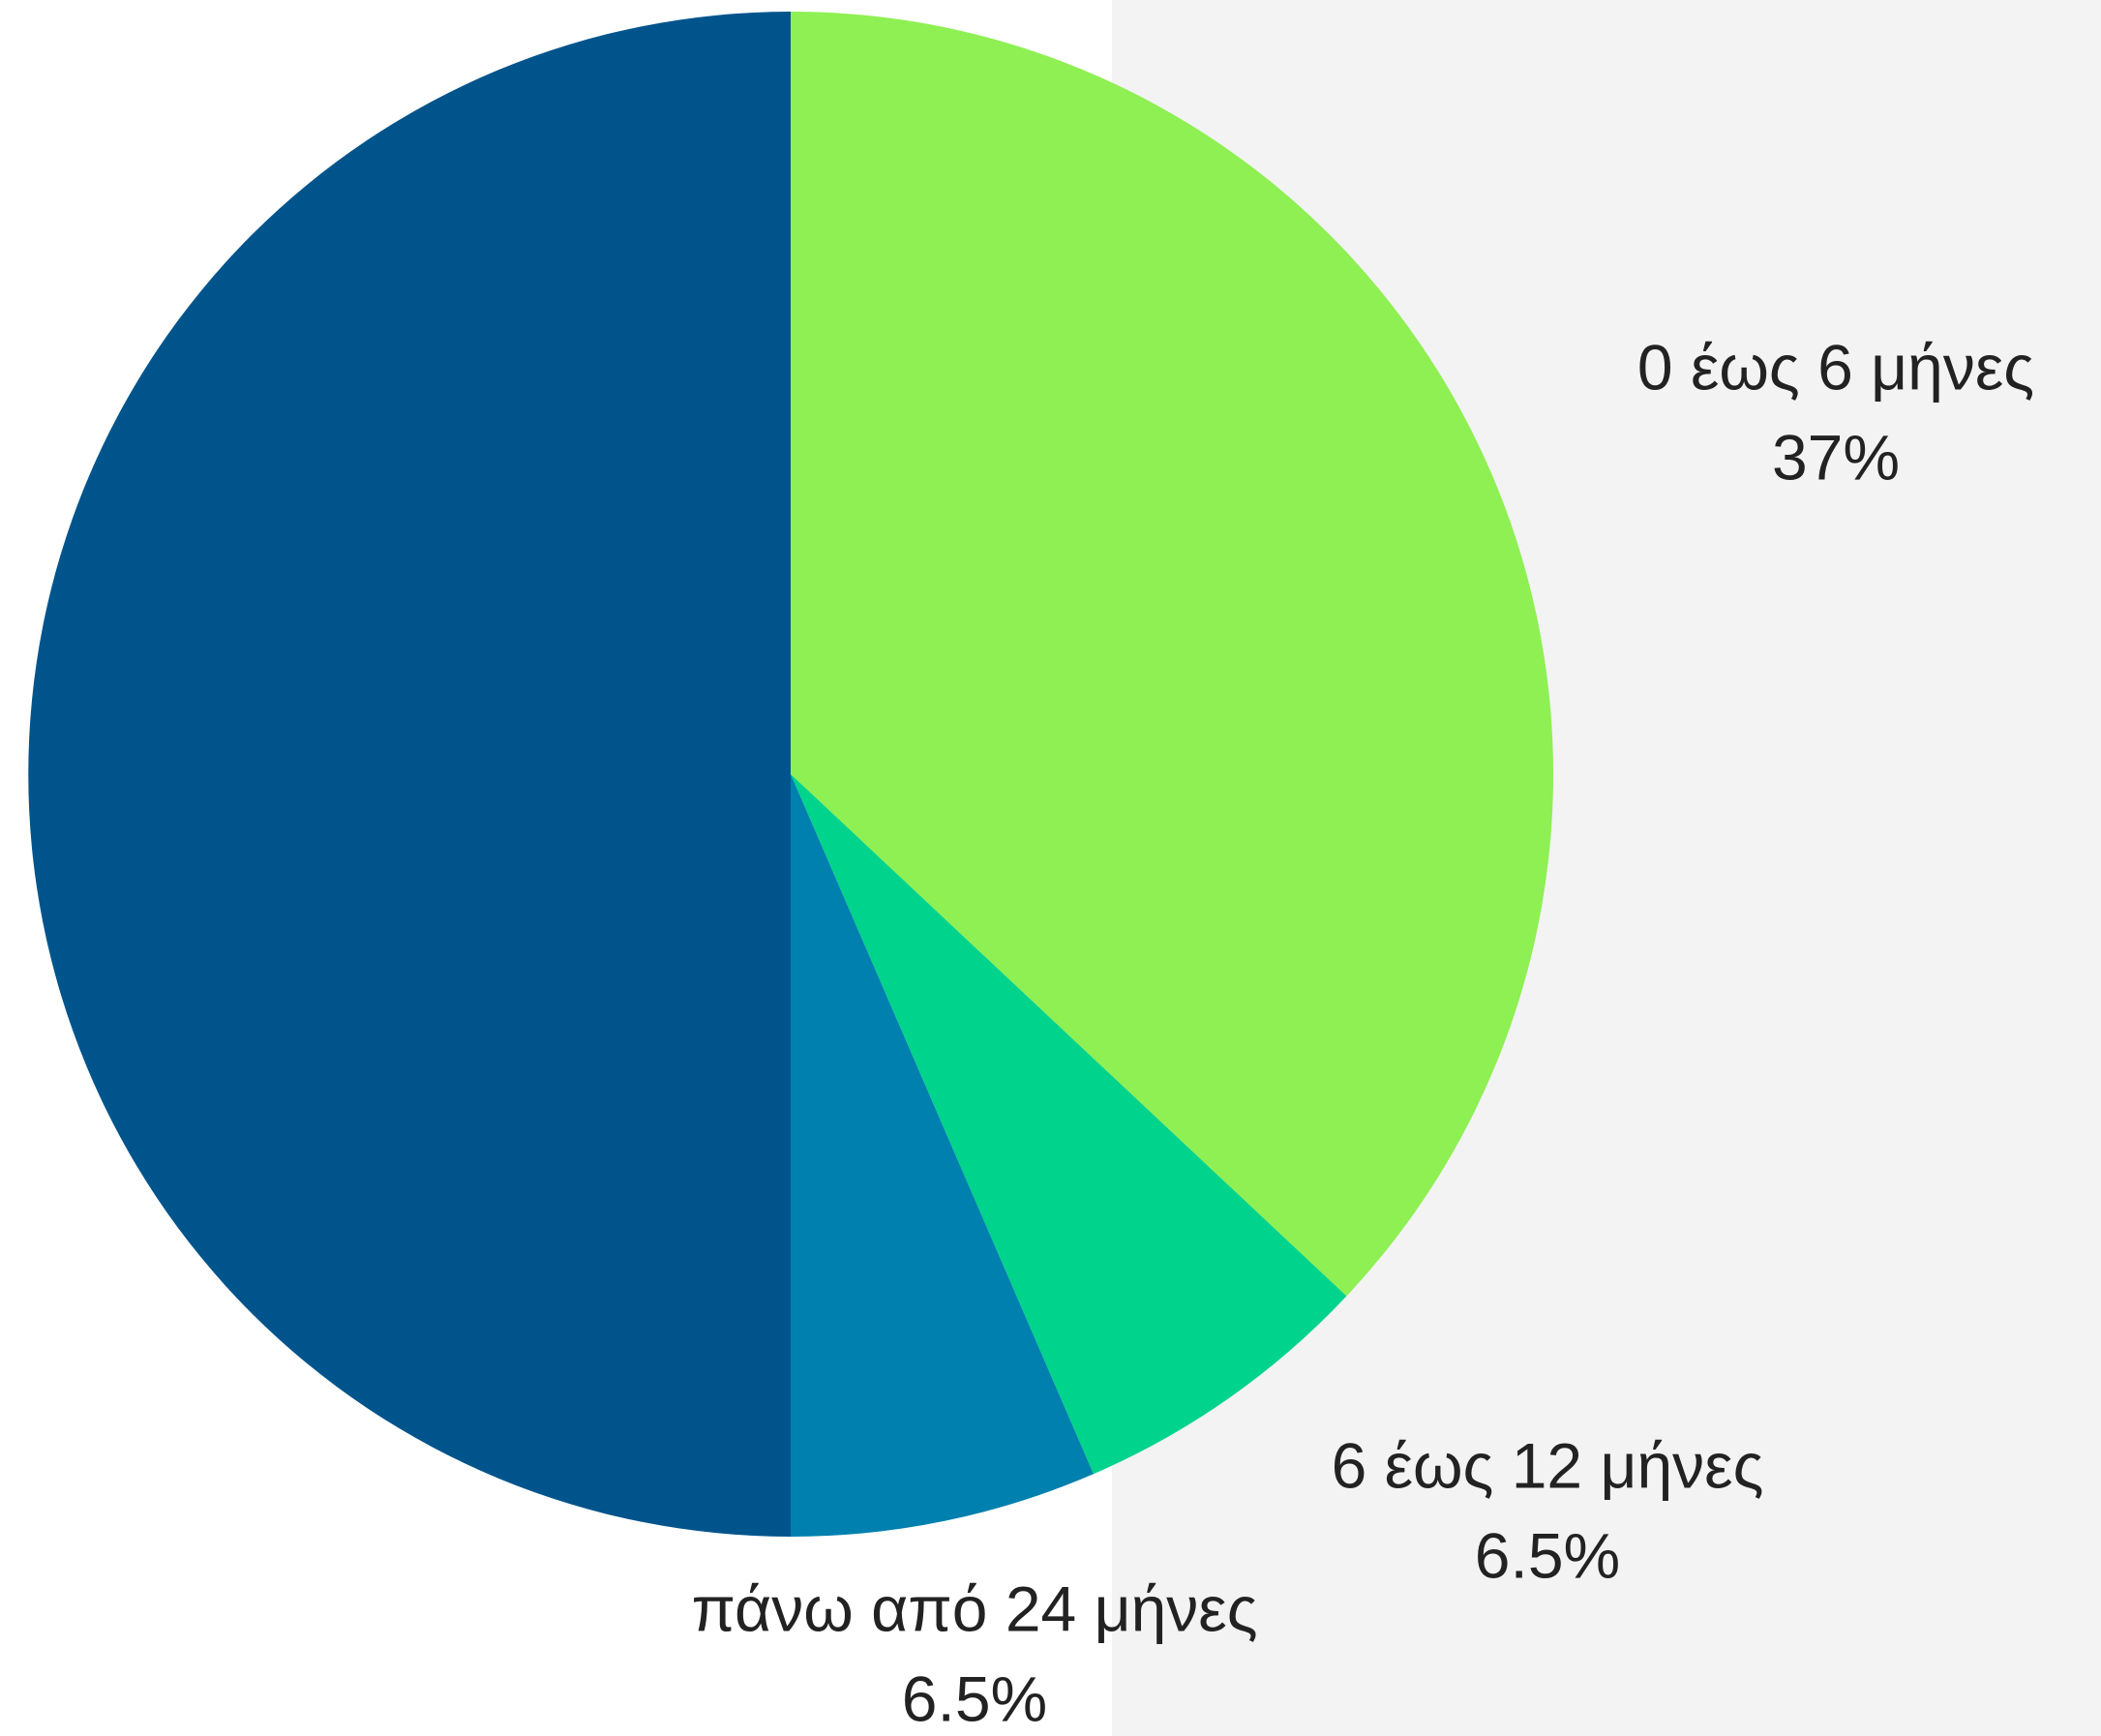 Image resolution: width=2101 pixels, height=1736 pixels. Describe the element at coordinates (1835, 367) in the screenshot. I see `slice-label: 0 έως 6 μήνες` at that location.